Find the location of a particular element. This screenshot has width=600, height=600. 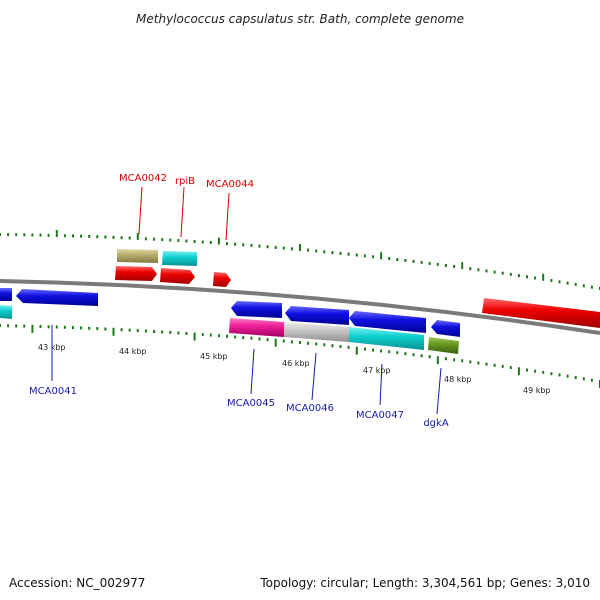

kbp-label: 45 kbp is located at coordinates (214, 356).